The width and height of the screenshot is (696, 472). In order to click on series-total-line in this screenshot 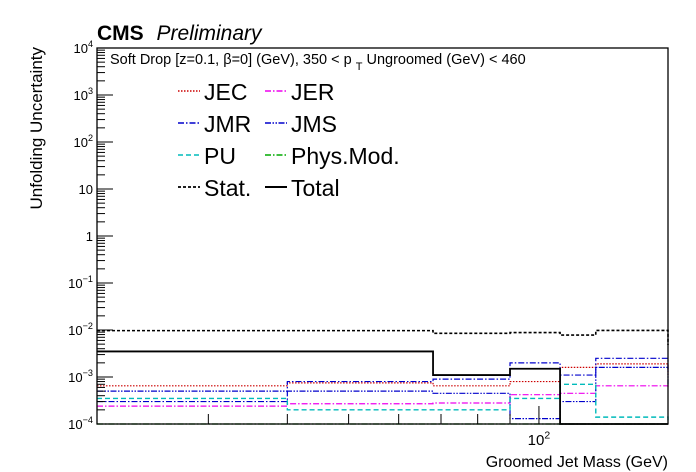, I will do `click(382, 387)`.